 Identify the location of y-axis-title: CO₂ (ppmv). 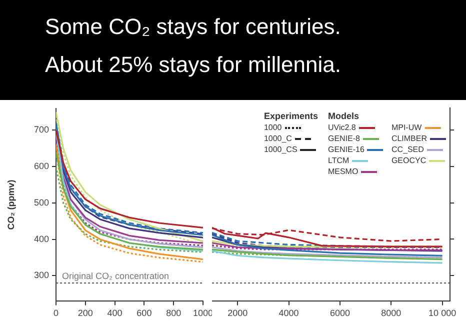
(11, 205).